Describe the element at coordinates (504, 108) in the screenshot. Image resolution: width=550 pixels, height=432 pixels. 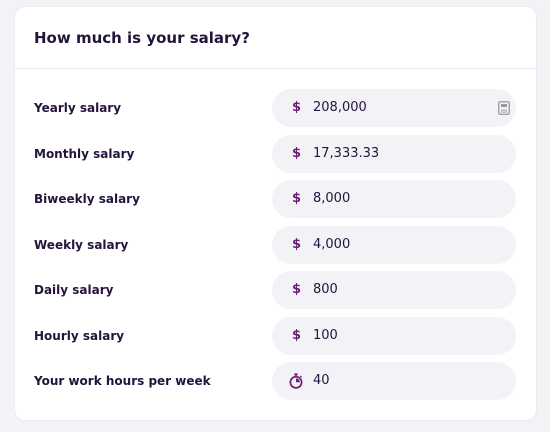
I see `calculator-icon` at that location.